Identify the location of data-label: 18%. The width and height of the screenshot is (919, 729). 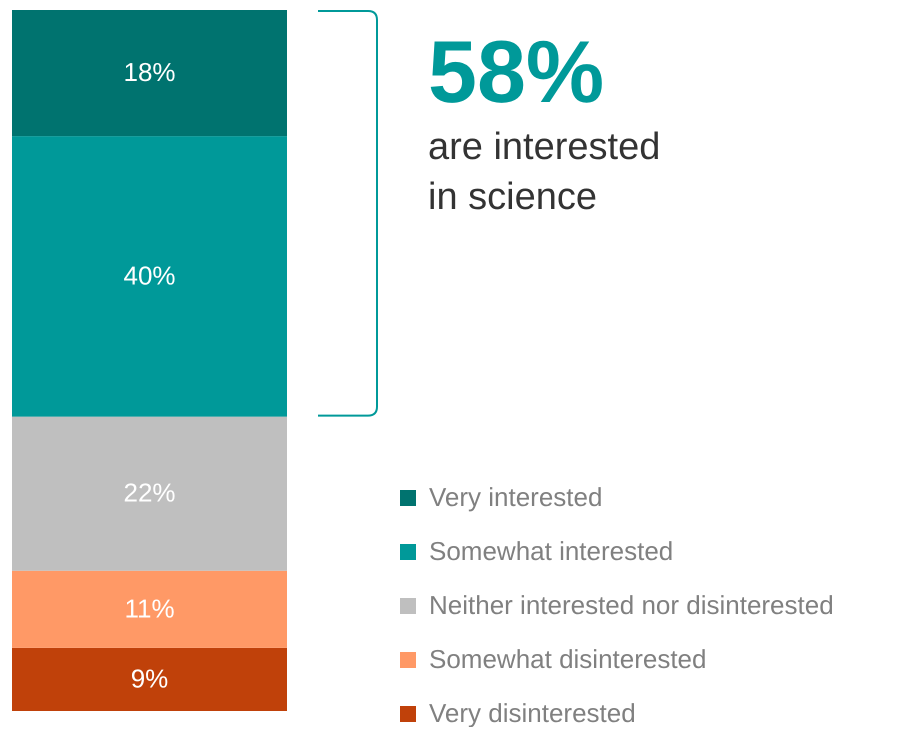
(149, 72).